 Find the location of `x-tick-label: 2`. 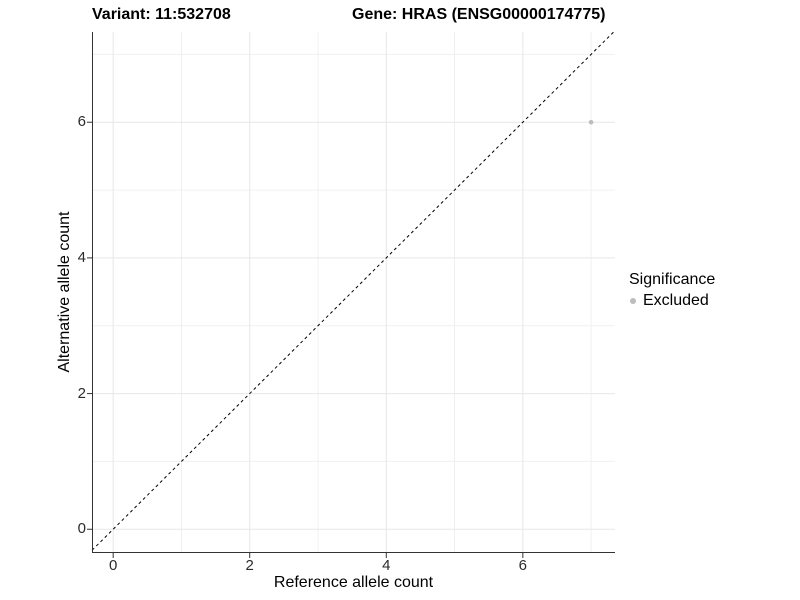

x-tick-label: 2 is located at coordinates (249, 565).